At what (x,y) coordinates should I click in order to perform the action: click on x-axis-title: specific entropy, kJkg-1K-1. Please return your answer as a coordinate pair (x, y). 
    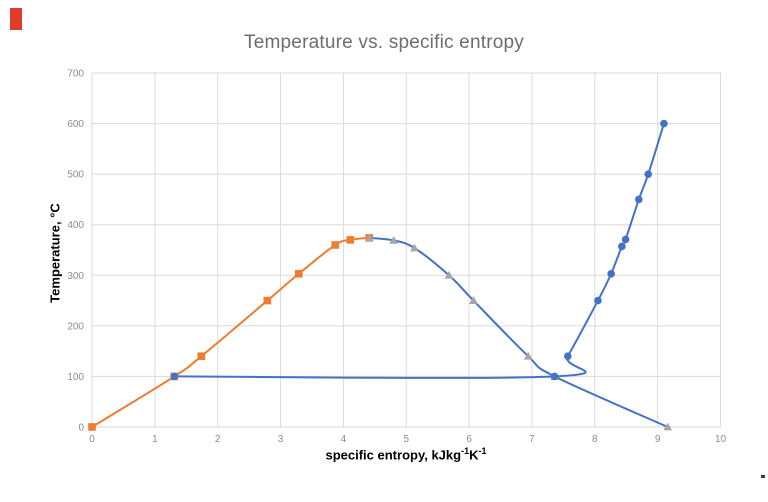
    Looking at the image, I should click on (384, 454).